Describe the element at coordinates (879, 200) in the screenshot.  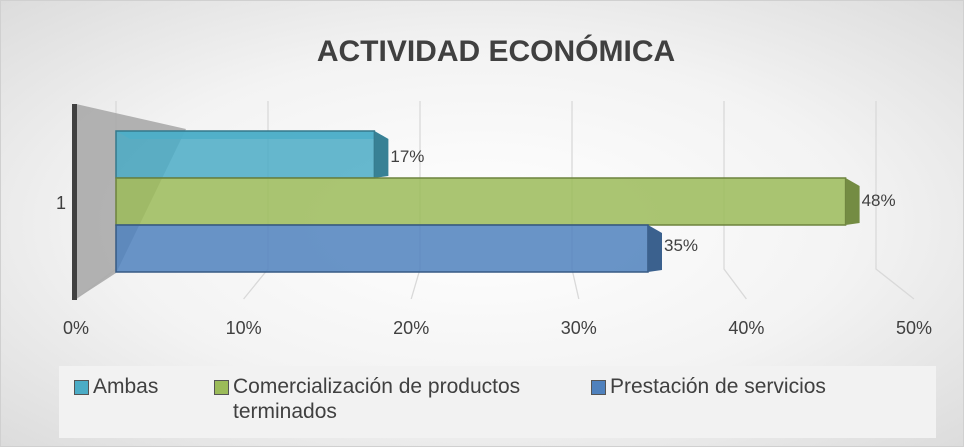
I see `data-label: 48%` at that location.